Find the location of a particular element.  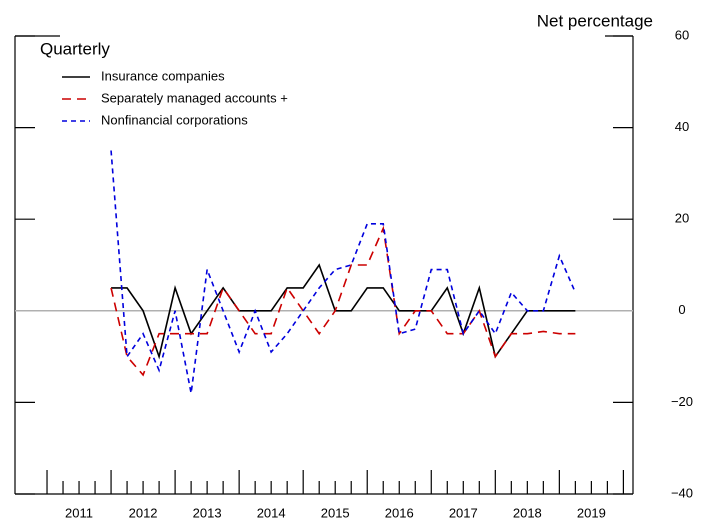

x-tick-label: 2011 is located at coordinates (79, 512).